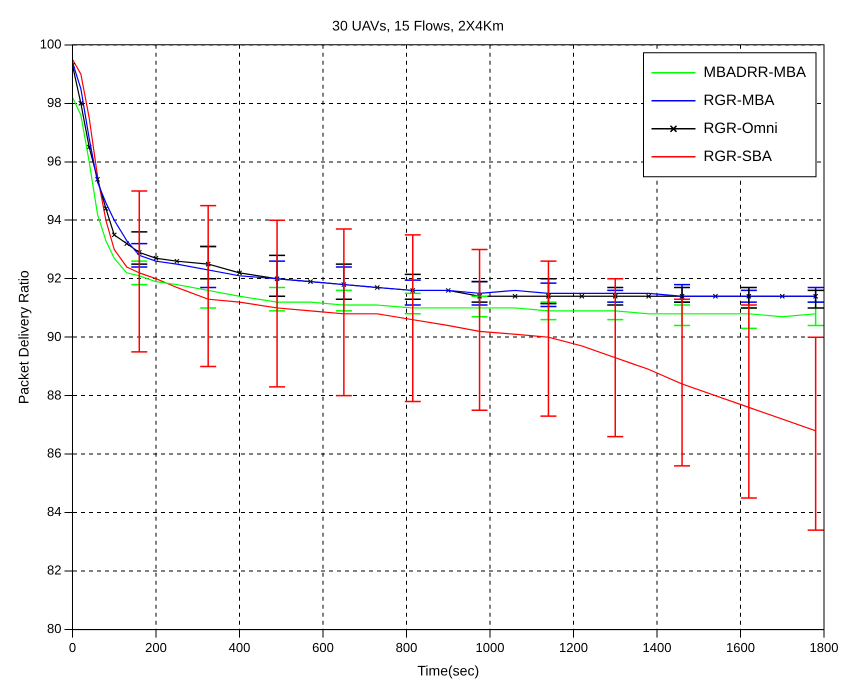  I want to click on y-tick-label: 90, so click(54, 336).